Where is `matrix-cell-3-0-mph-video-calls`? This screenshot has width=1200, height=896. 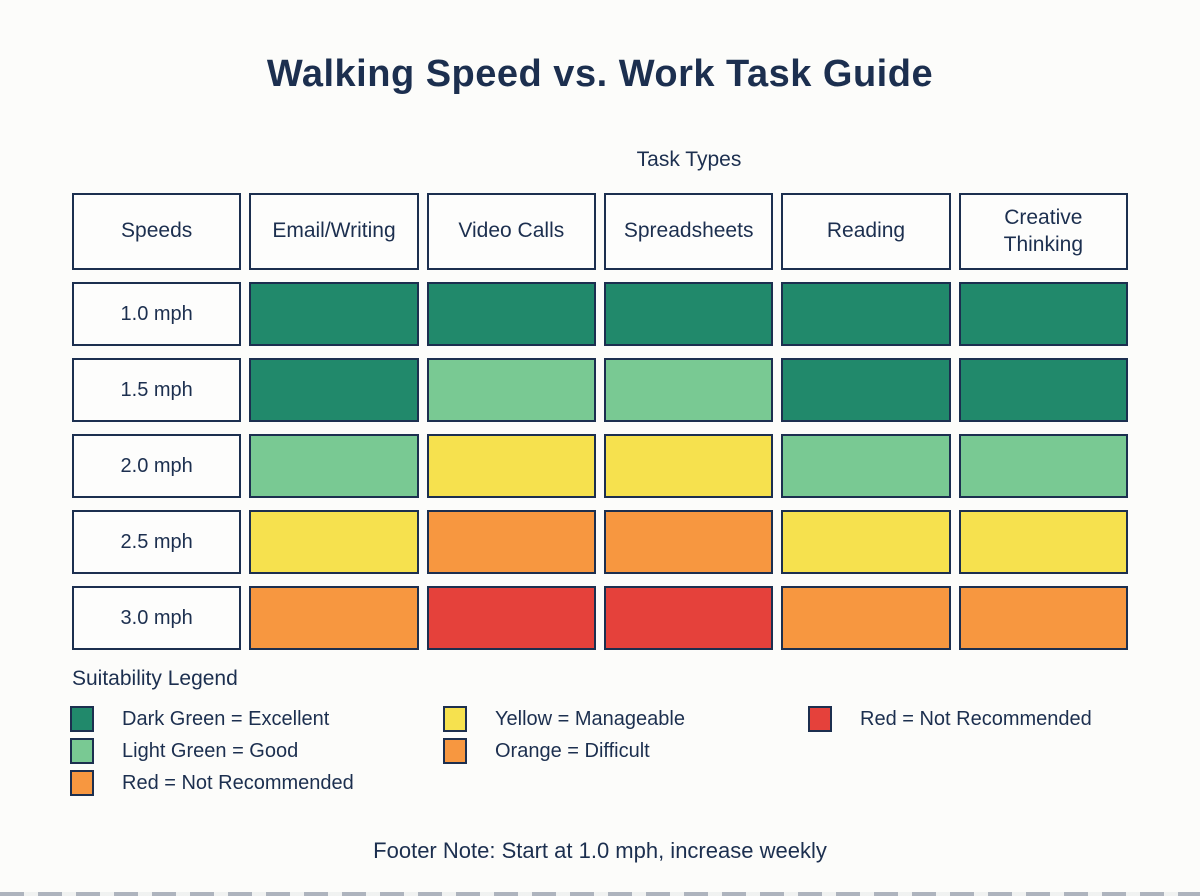
matrix-cell-3-0-mph-video-calls is located at coordinates (511, 618).